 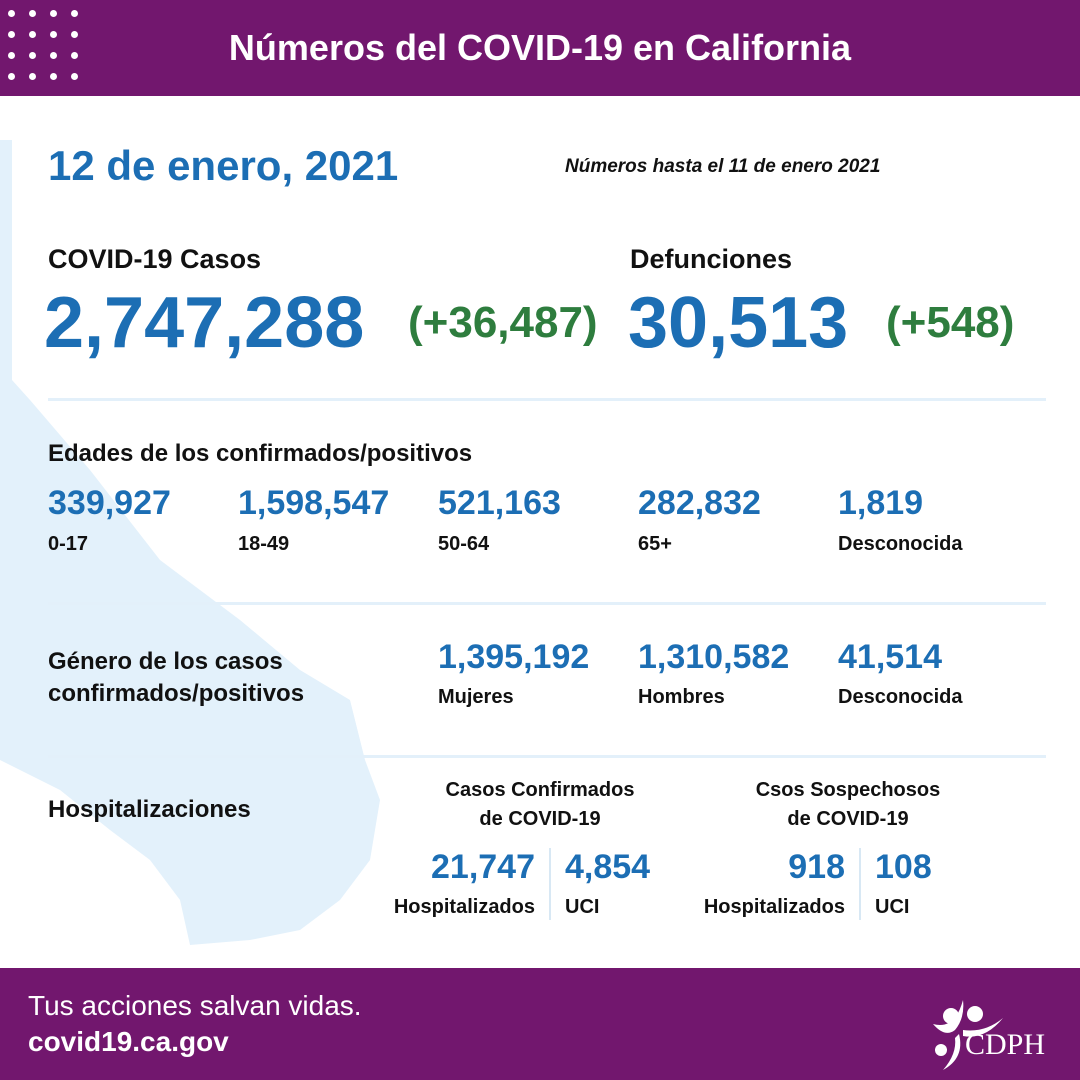 What do you see at coordinates (738, 323) in the screenshot?
I see `deaths-total: 30,513` at bounding box center [738, 323].